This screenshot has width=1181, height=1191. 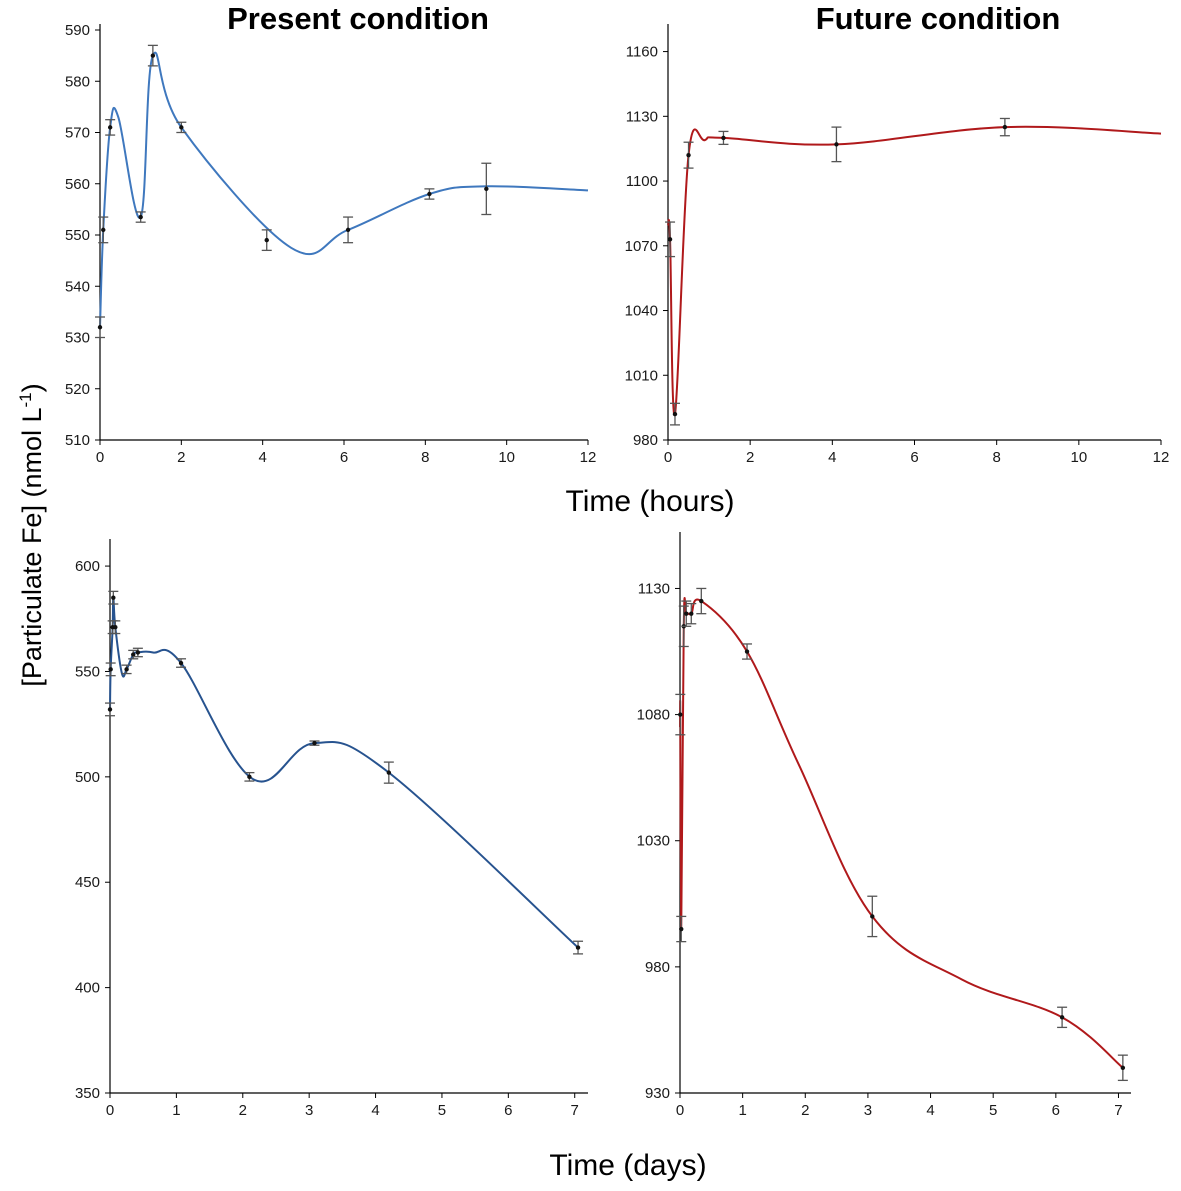 I want to click on y-tick-label: 500, so click(x=87, y=777).